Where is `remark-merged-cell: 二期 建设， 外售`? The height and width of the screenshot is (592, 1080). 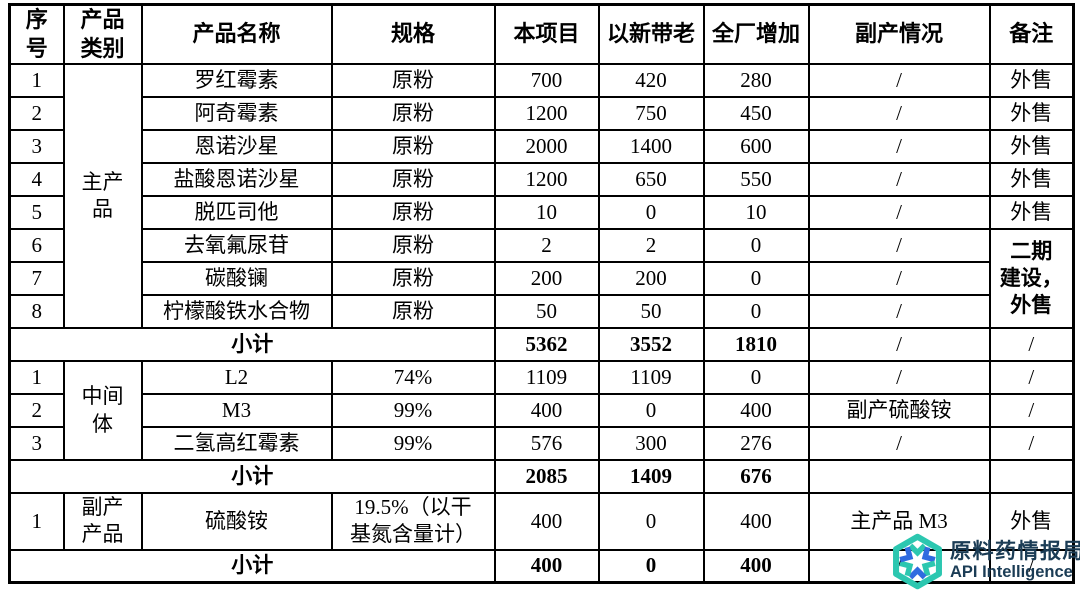
remark-merged-cell: 二期 建设， 外售 is located at coordinates (1031, 279).